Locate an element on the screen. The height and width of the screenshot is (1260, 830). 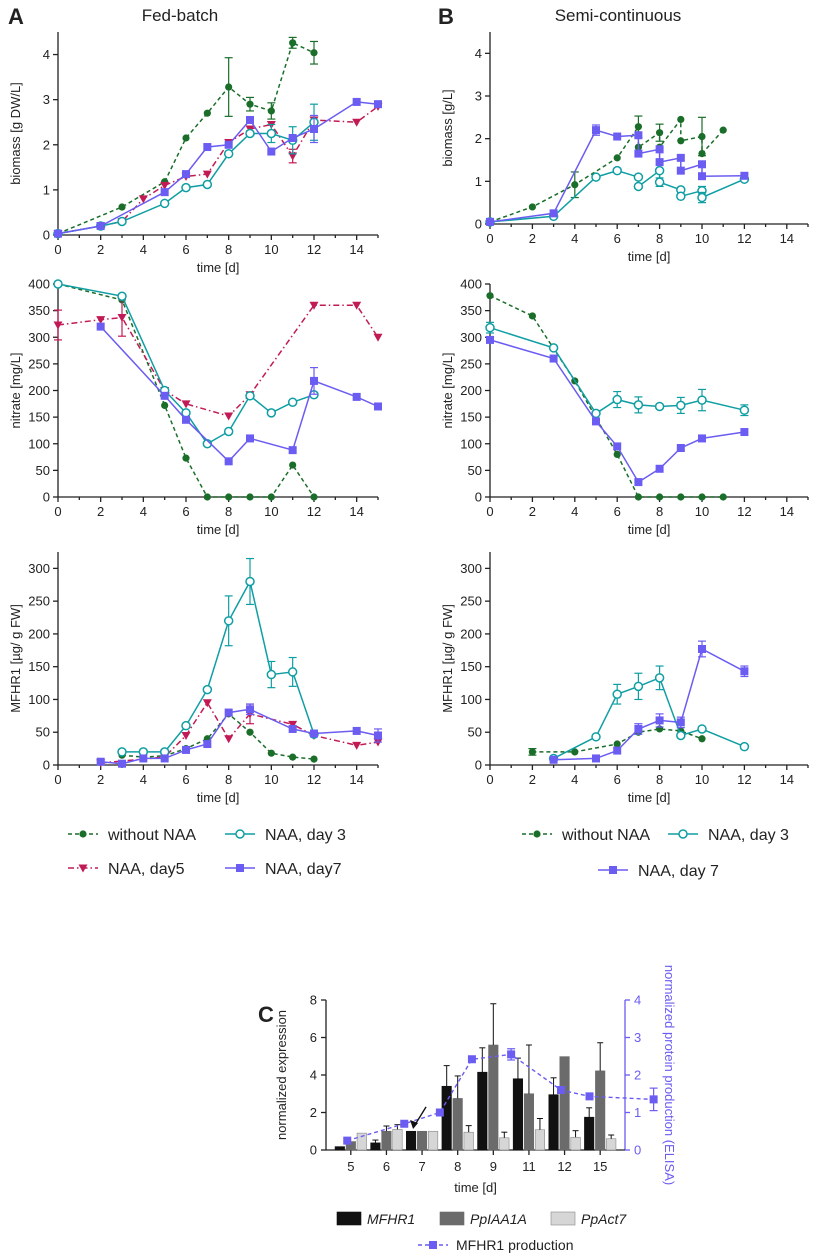
series-magenta is located at coordinates (218, 359).